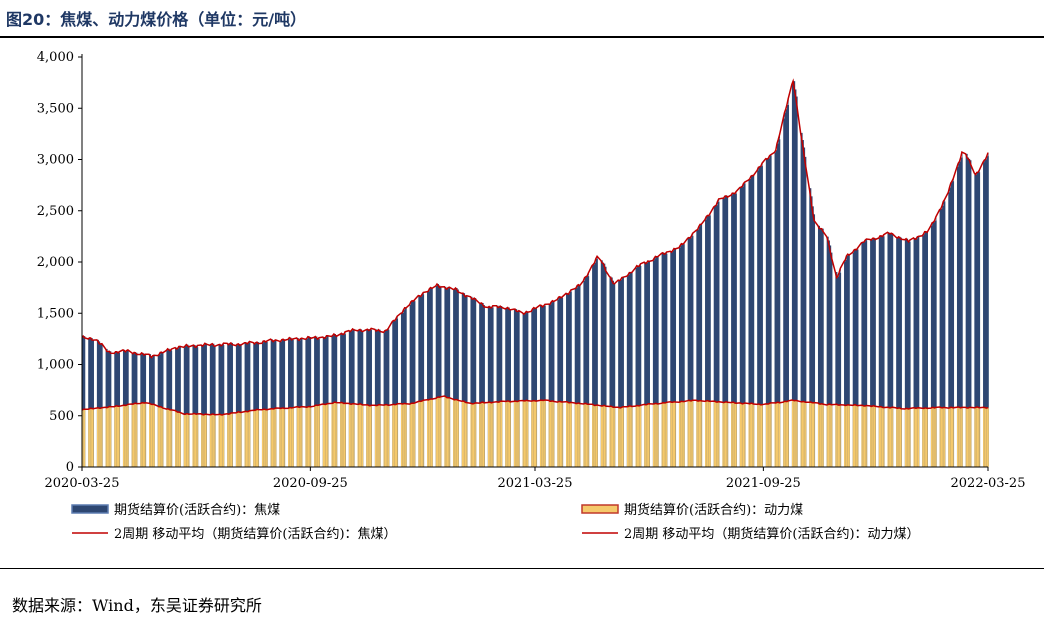 This screenshot has width=1044, height=620. Describe the element at coordinates (55, 262) in the screenshot. I see `y-tick-label: 2,000` at that location.